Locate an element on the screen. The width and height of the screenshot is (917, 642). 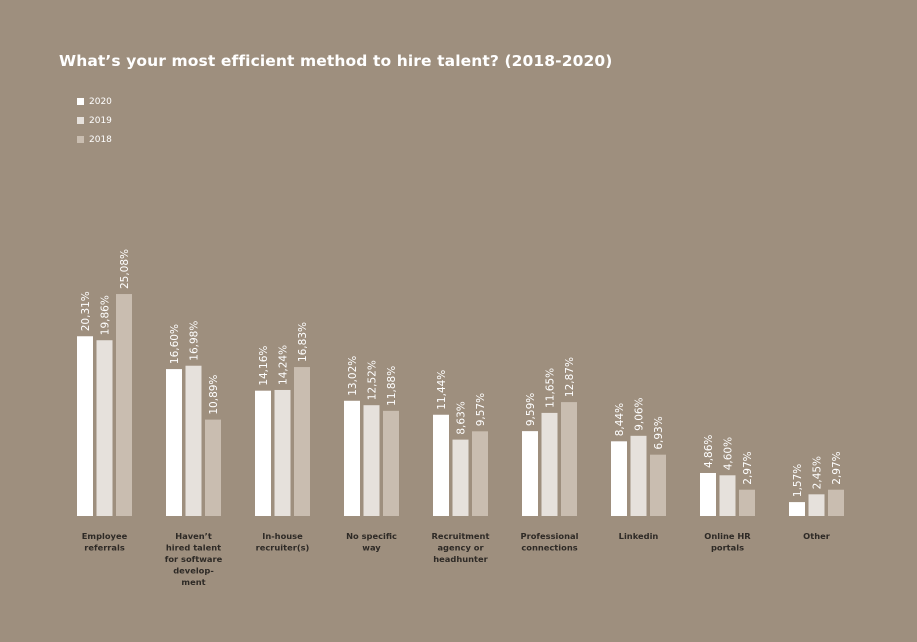
value-label-2018-3: 11,88% is located at coordinates (392, 386).